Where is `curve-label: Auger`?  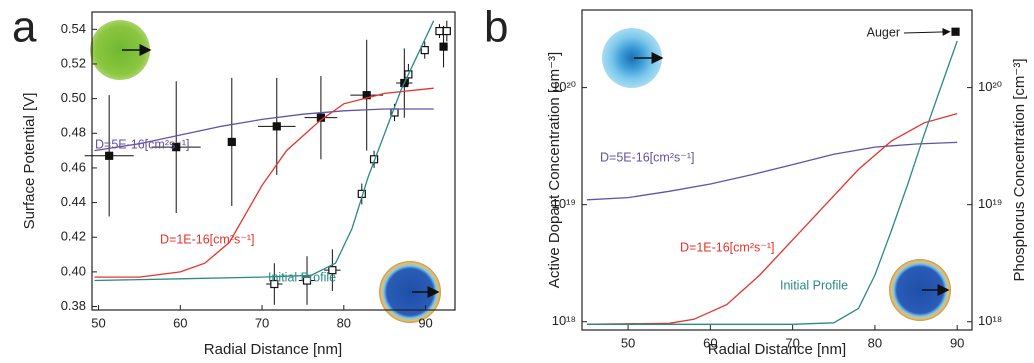
curve-label: Auger is located at coordinates (883, 32).